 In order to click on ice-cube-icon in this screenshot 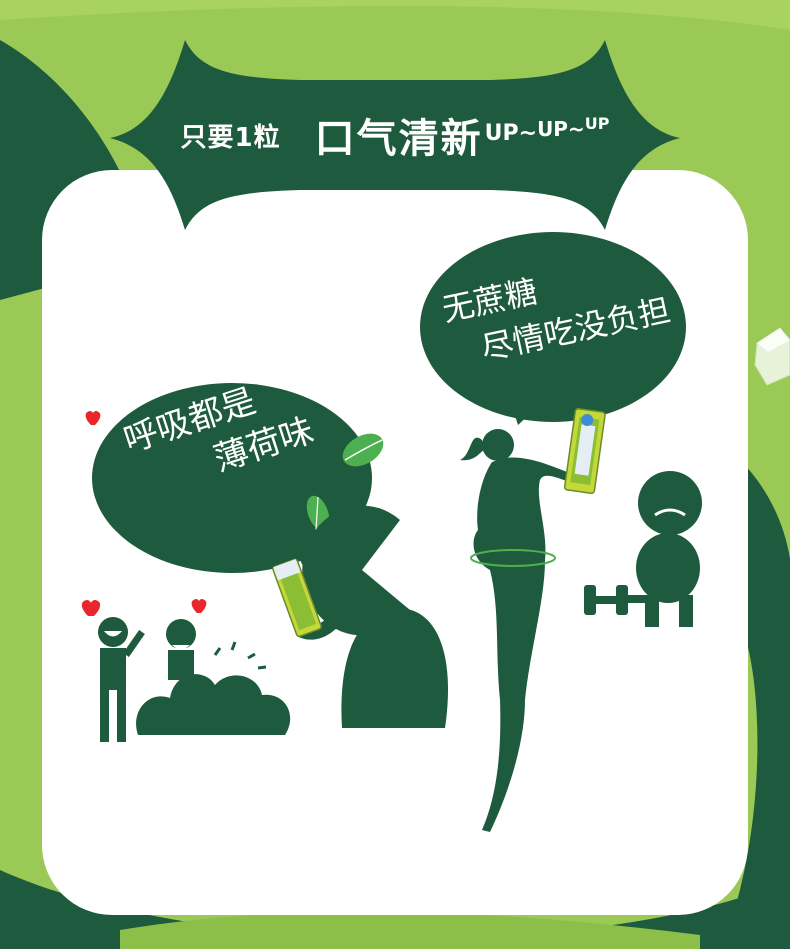, I will do `click(772, 356)`.